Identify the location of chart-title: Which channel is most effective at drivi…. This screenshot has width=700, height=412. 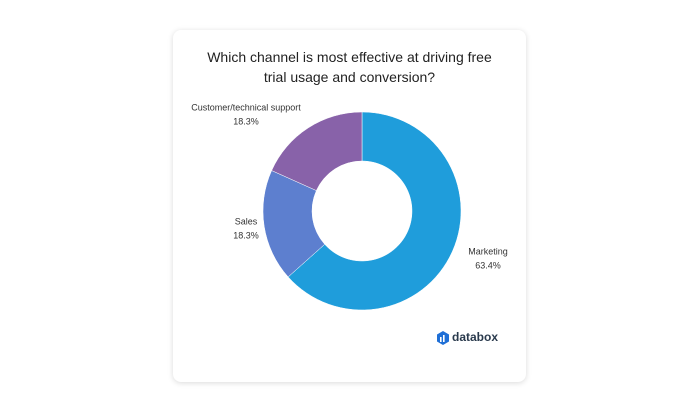
(349, 67).